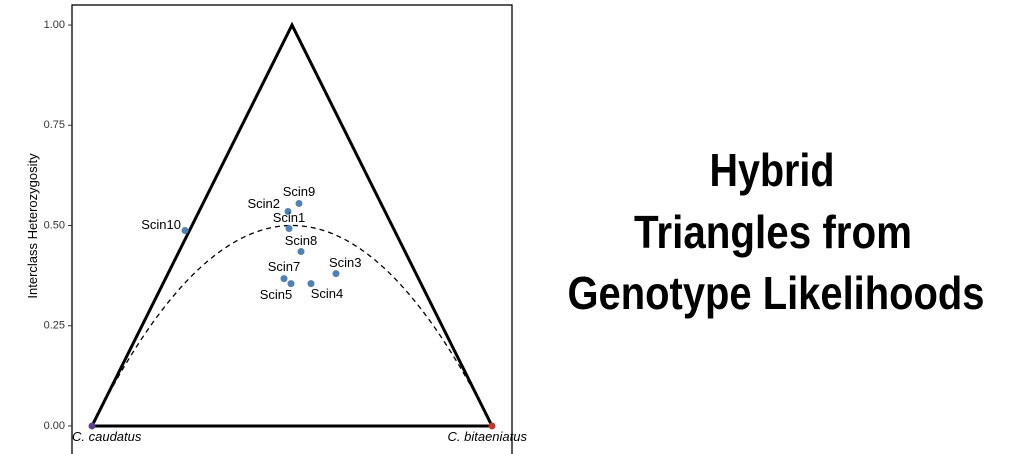 This screenshot has width=1024, height=454. What do you see at coordinates (107, 436) in the screenshot?
I see `parent-label: C. caudatus` at bounding box center [107, 436].